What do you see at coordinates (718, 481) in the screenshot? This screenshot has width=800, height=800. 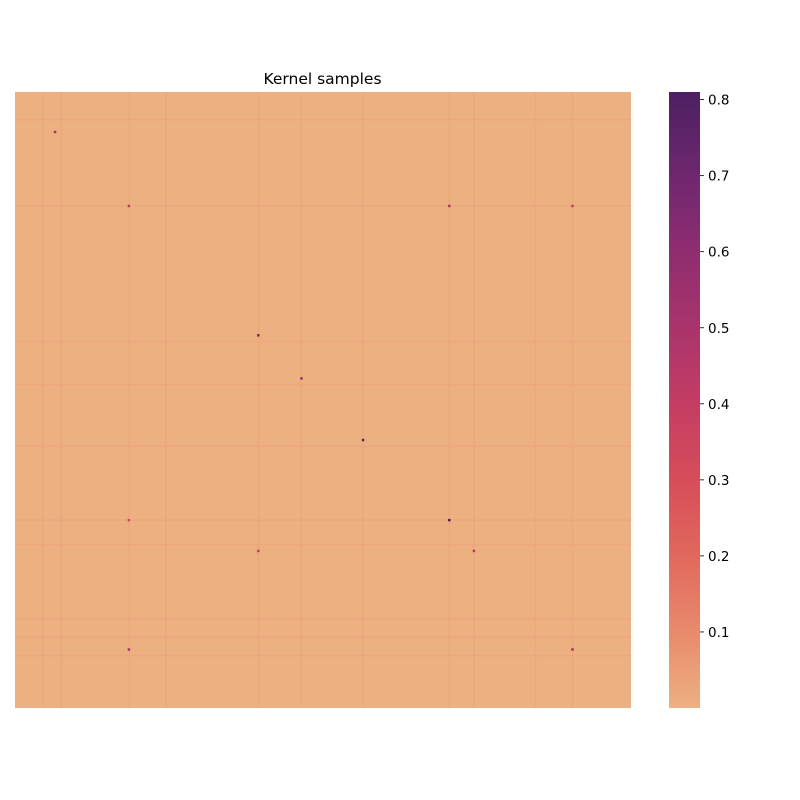 I see `colorbar-tick-label: 0.3` at bounding box center [718, 481].